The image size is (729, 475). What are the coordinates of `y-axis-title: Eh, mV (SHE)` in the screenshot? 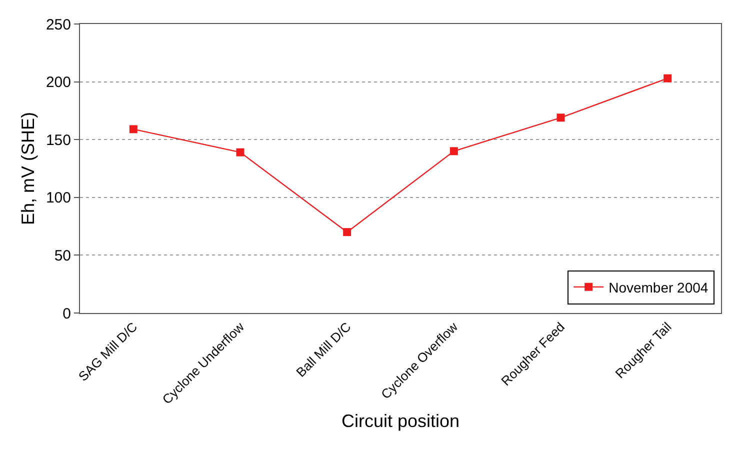 It's located at (28, 169).